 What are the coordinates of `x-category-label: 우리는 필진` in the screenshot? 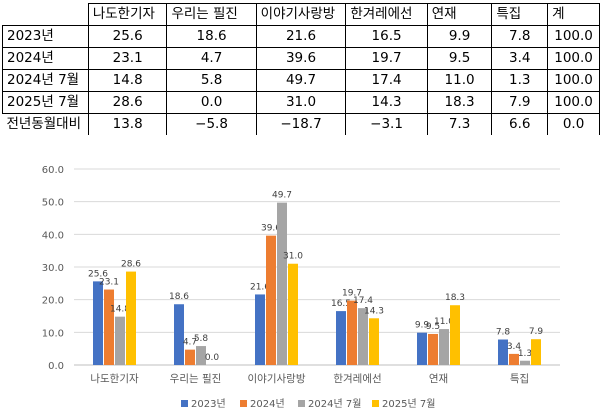 It's located at (196, 379).